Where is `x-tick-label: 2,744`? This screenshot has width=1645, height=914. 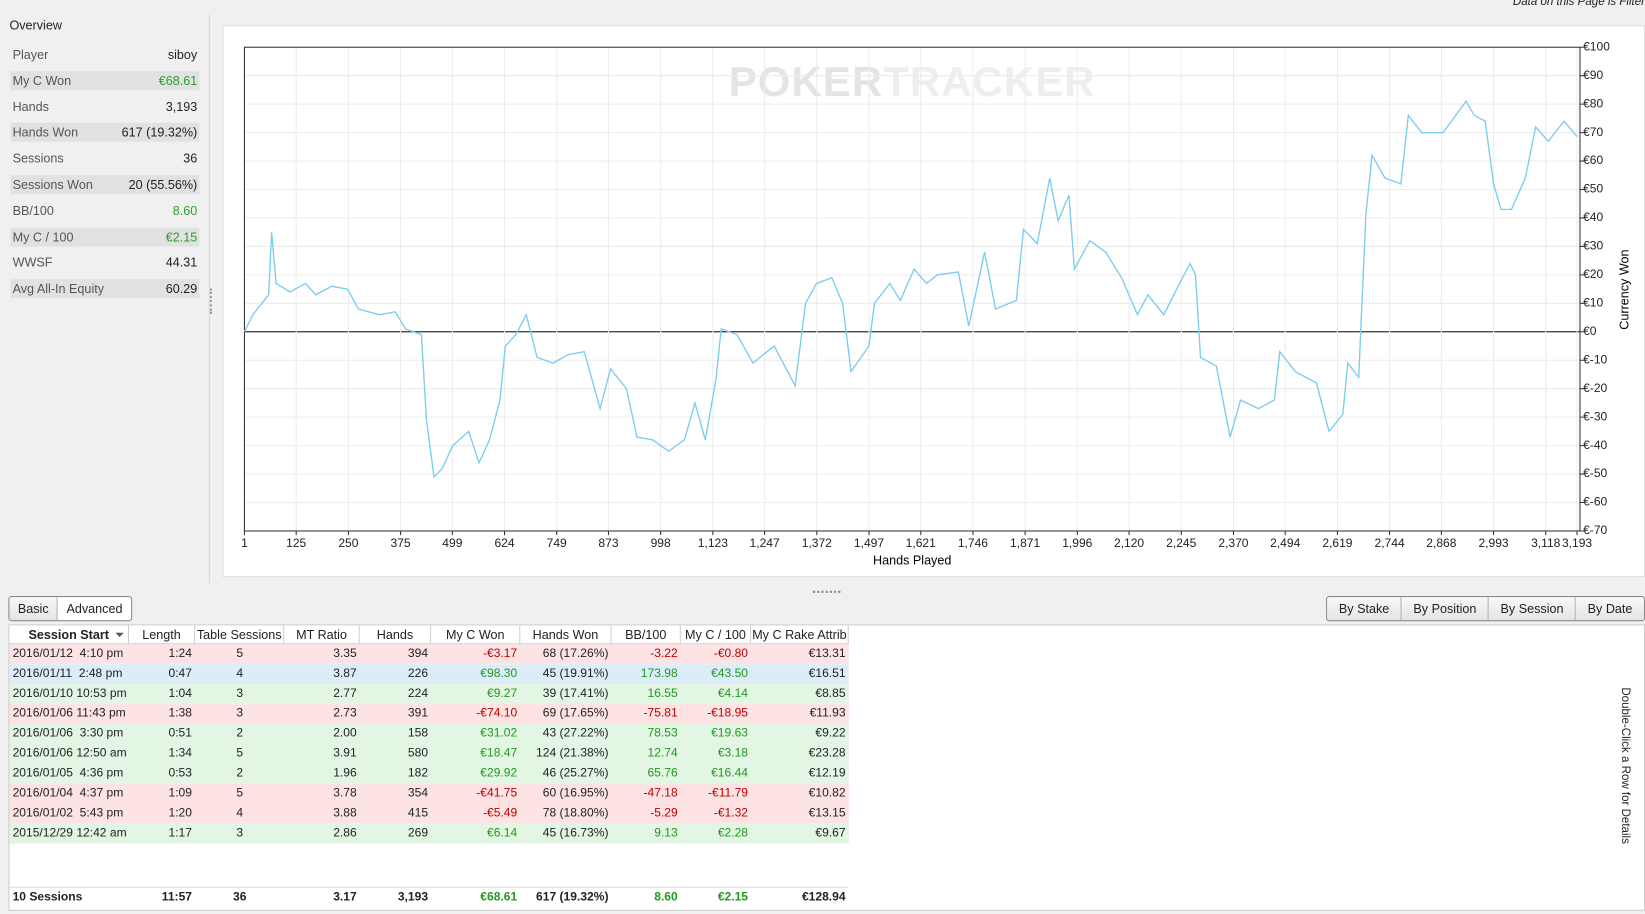
x-tick-label: 2,744 is located at coordinates (1390, 543).